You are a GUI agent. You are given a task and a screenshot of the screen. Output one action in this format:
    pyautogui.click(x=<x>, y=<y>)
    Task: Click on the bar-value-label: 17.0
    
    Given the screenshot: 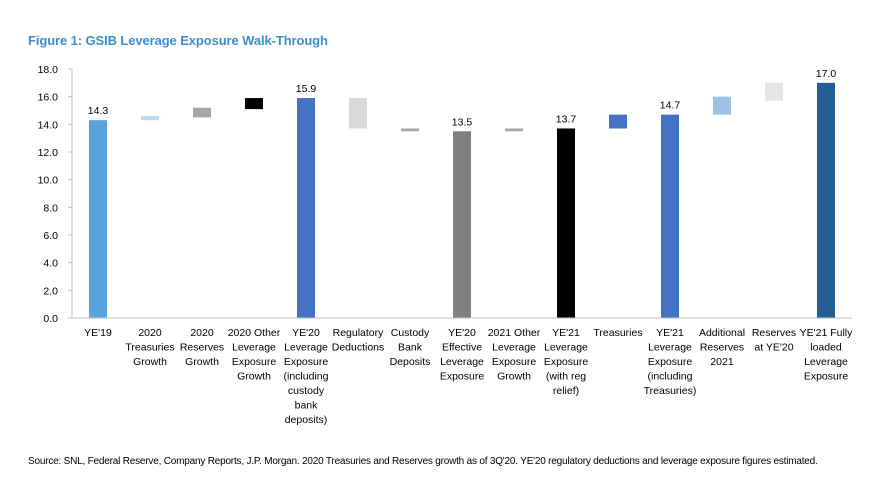 What is the action you would take?
    pyautogui.click(x=826, y=74)
    